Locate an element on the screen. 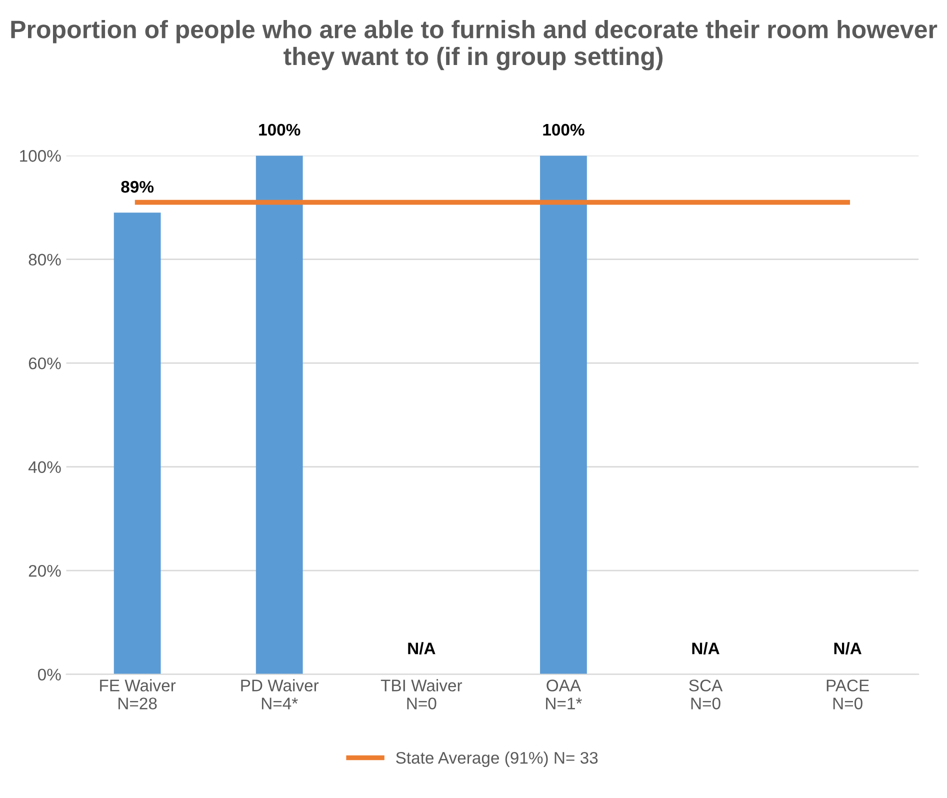  legend-label: State Average (91%) N= 33 is located at coordinates (497, 760).